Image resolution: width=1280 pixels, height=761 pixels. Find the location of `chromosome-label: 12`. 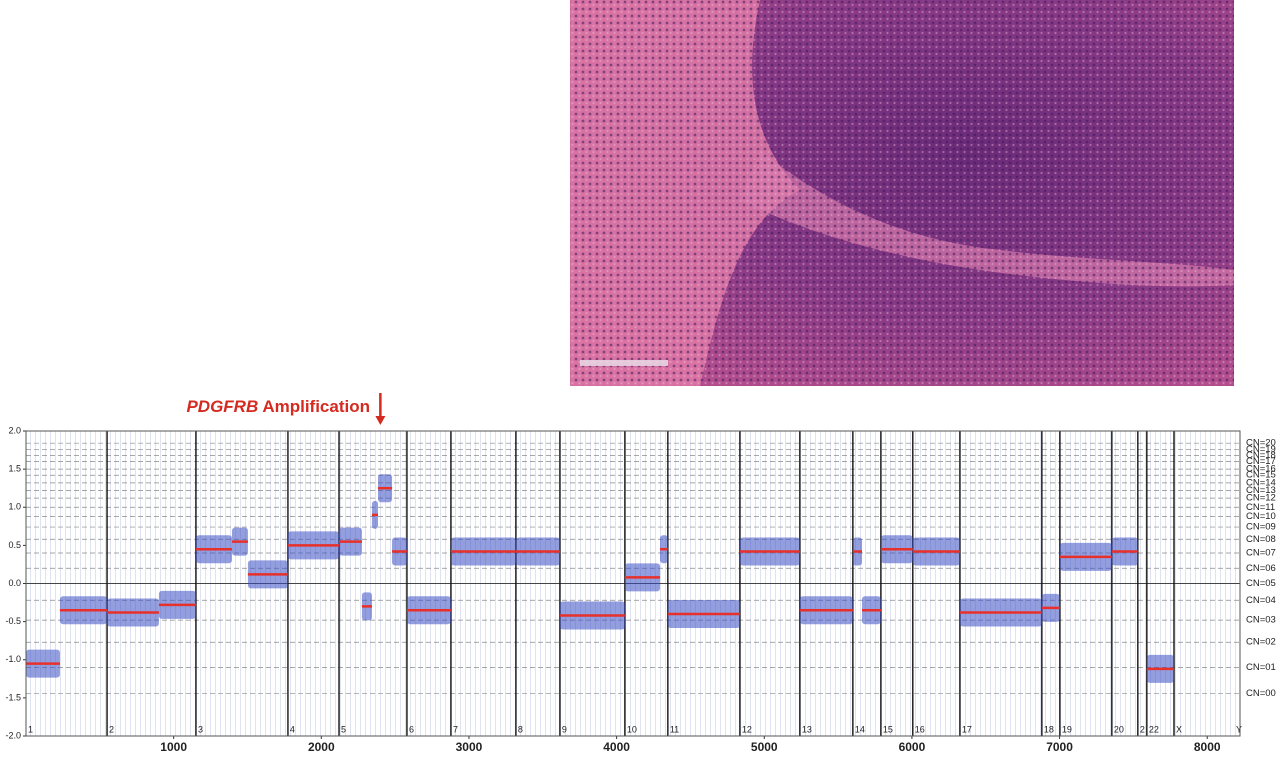

chromosome-label: 12 is located at coordinates (747, 729).